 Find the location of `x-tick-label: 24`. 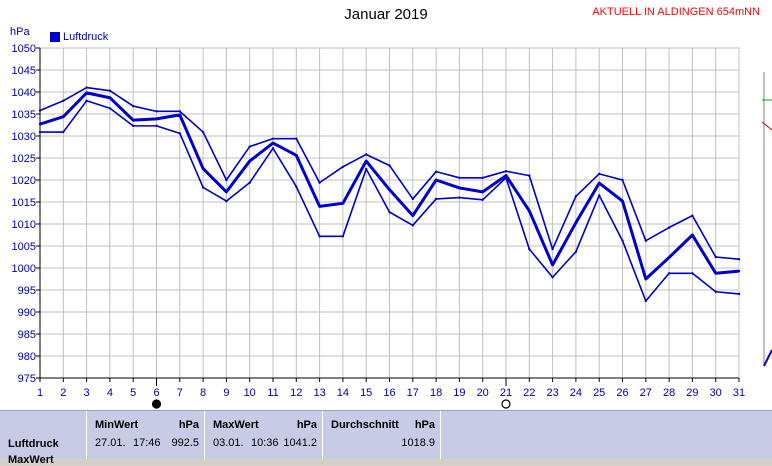

x-tick-label: 24 is located at coordinates (576, 393).